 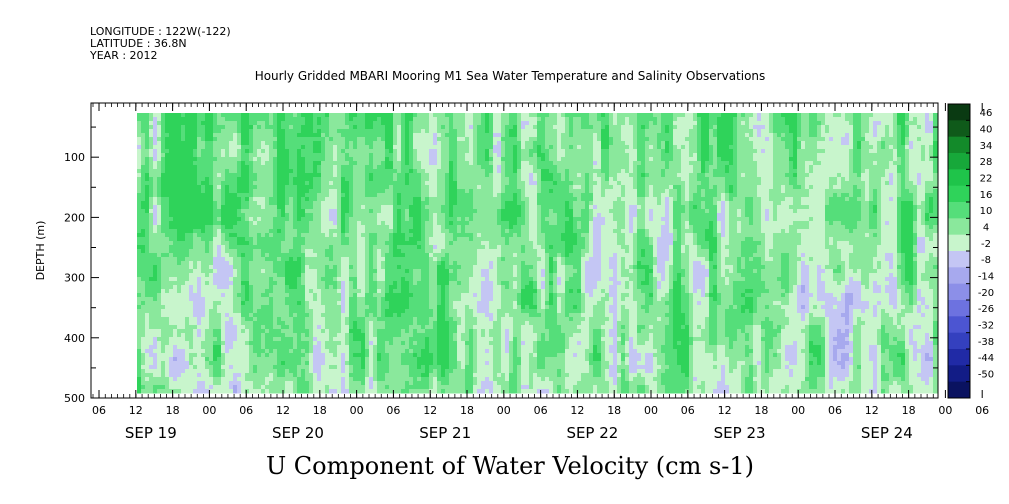 I want to click on colorbar-label: -26, so click(x=986, y=309).